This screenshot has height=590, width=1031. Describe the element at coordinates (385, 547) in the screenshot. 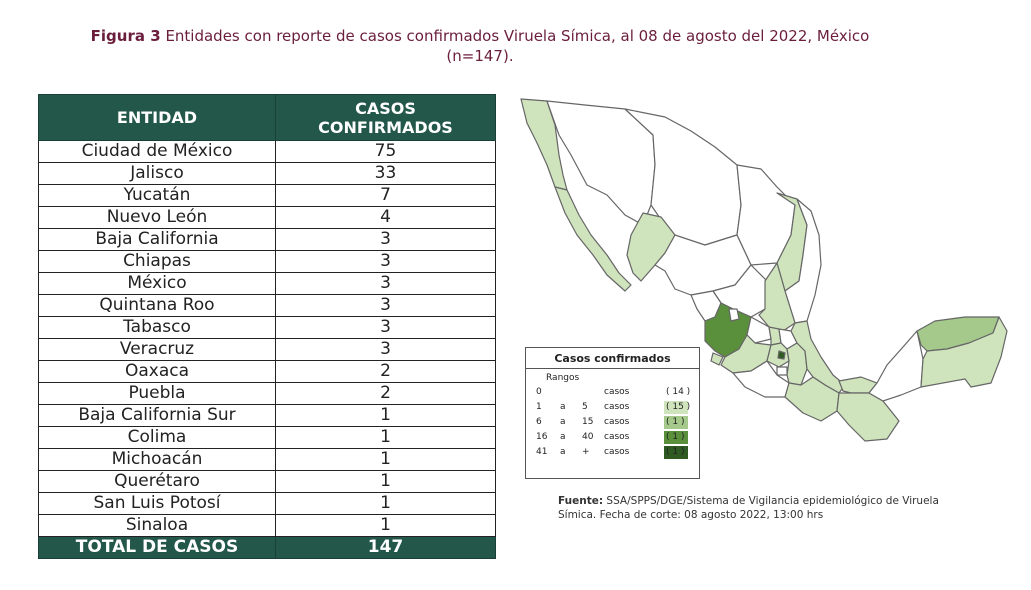

I see `total-value: 147` at that location.